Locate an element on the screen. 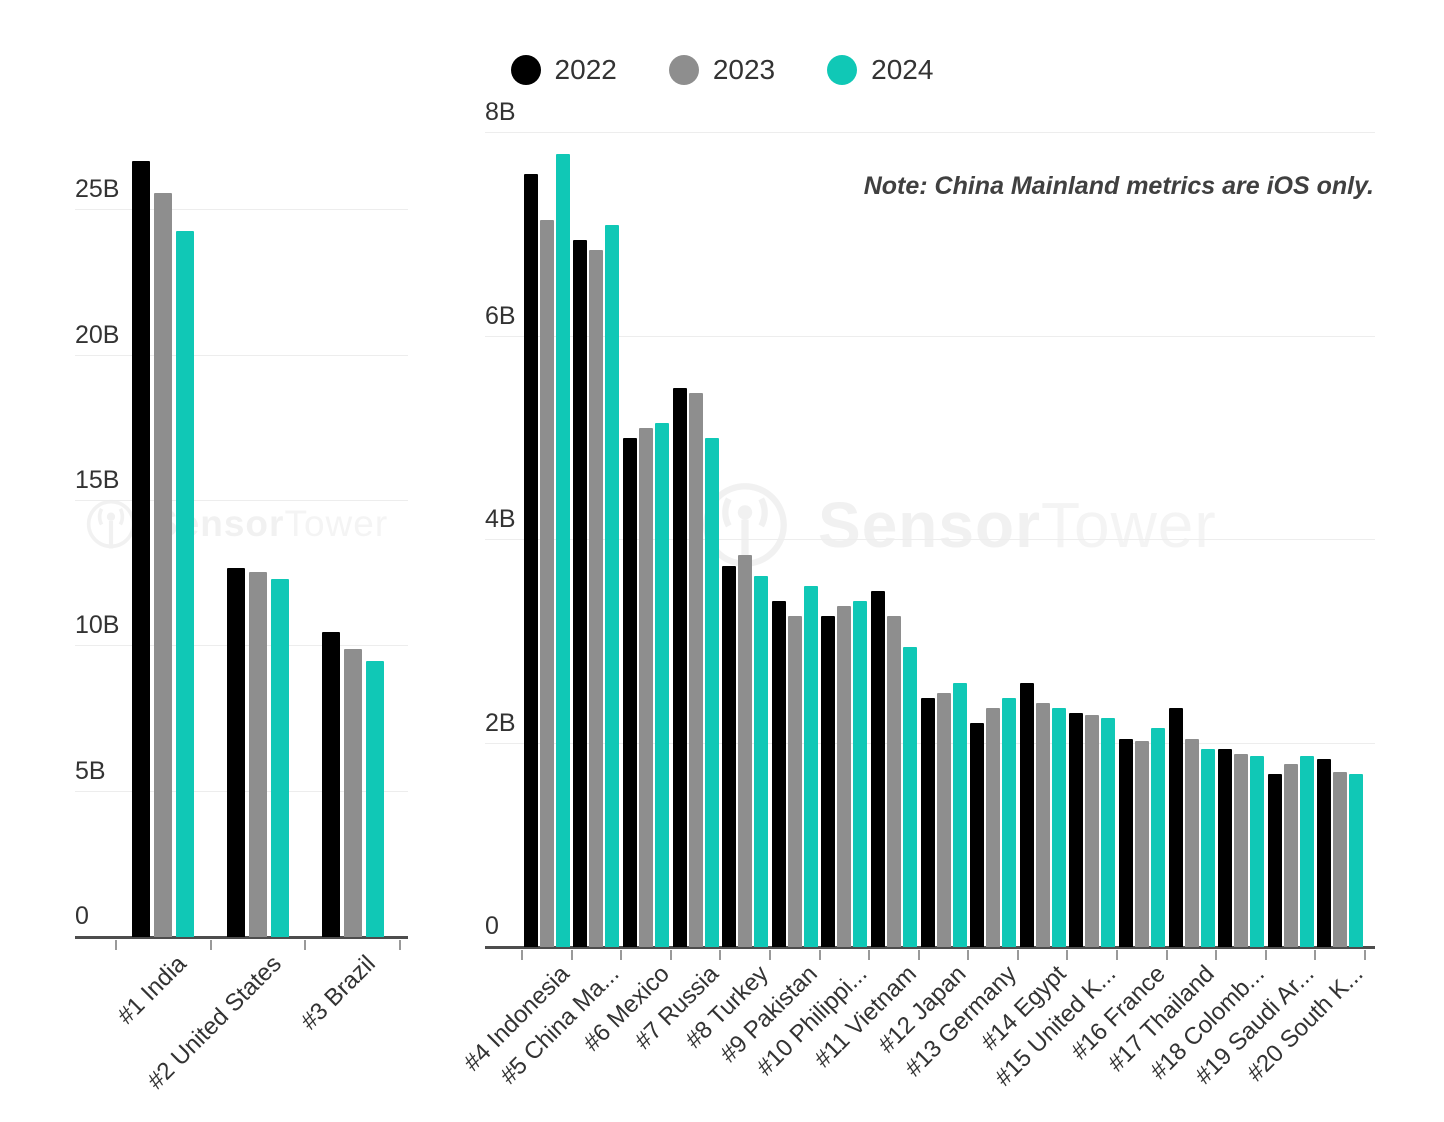 This screenshot has height=1122, width=1444. bar-2023-18-colomb is located at coordinates (1241, 850).